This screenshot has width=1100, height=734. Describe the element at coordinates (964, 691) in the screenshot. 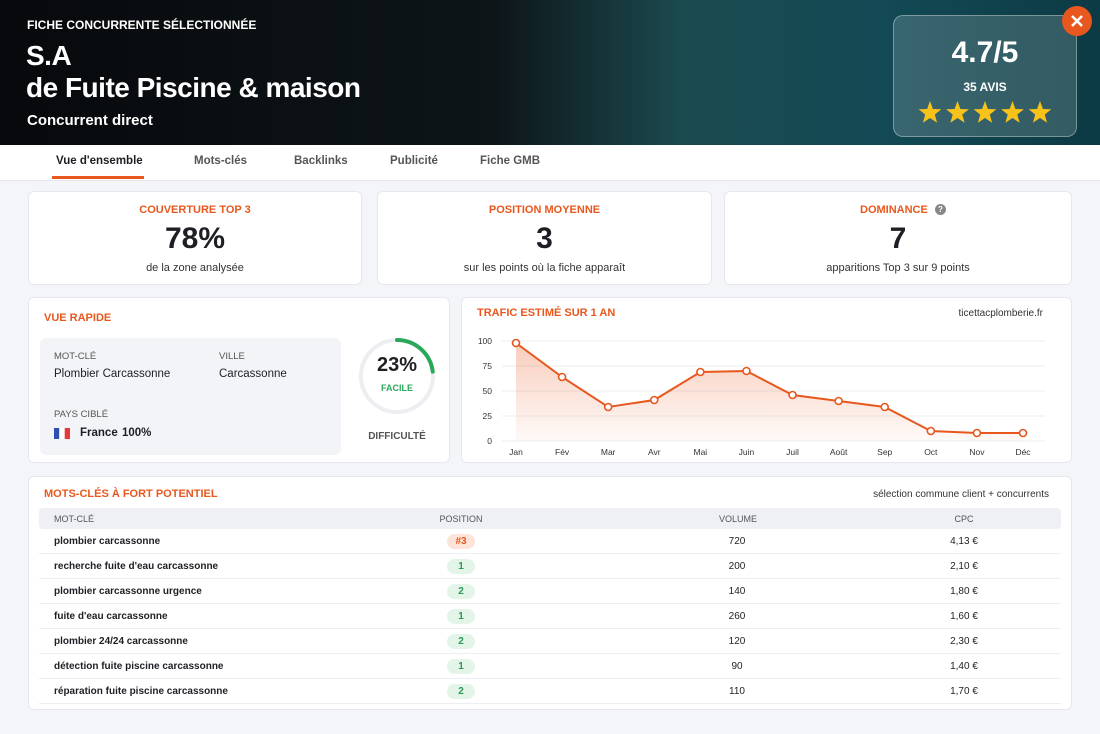

I see `cpc: 1,70 €` at that location.